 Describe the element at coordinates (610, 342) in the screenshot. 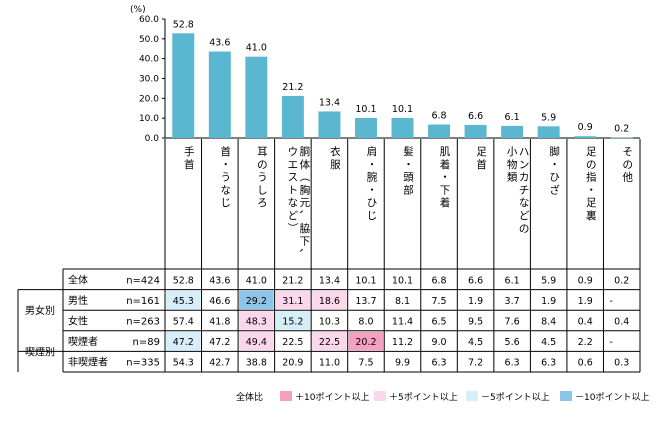

I see `table-cell: -` at that location.